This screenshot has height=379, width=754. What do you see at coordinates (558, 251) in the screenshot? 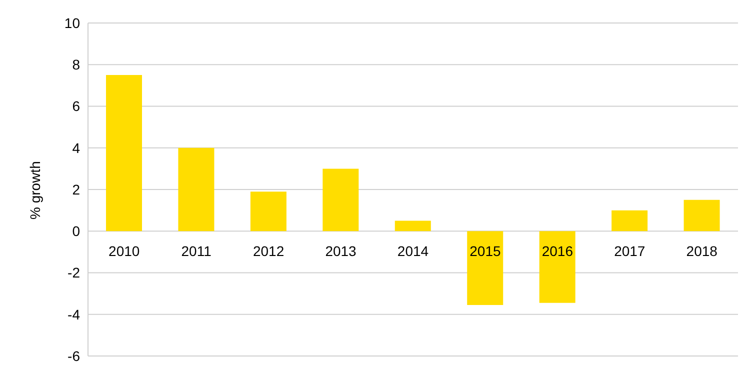
I see `x-tick-label: 2016` at bounding box center [558, 251].